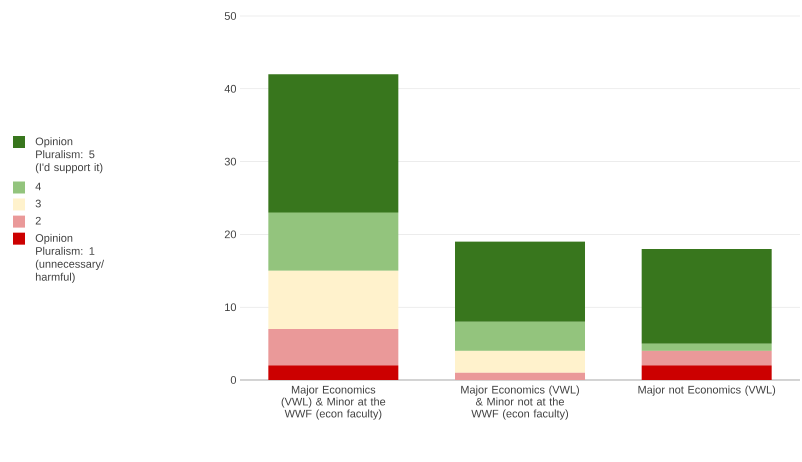 This screenshot has height=462, width=802. What do you see at coordinates (230, 162) in the screenshot?
I see `y-tick-label: 30` at bounding box center [230, 162].